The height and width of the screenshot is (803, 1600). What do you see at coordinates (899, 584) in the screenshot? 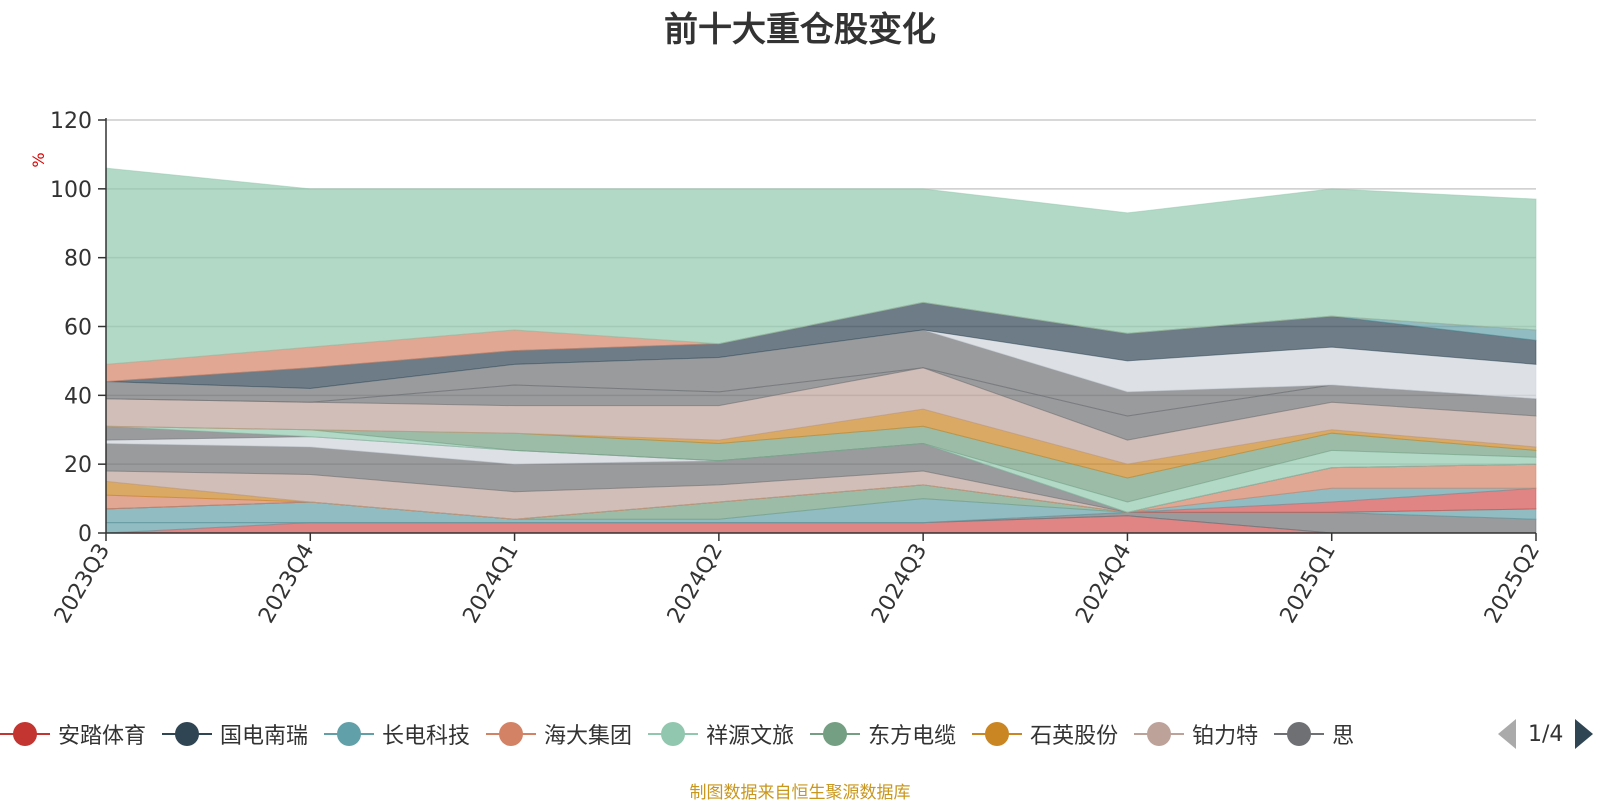
I see `x-tick-label: 2024Q3` at bounding box center [899, 584].